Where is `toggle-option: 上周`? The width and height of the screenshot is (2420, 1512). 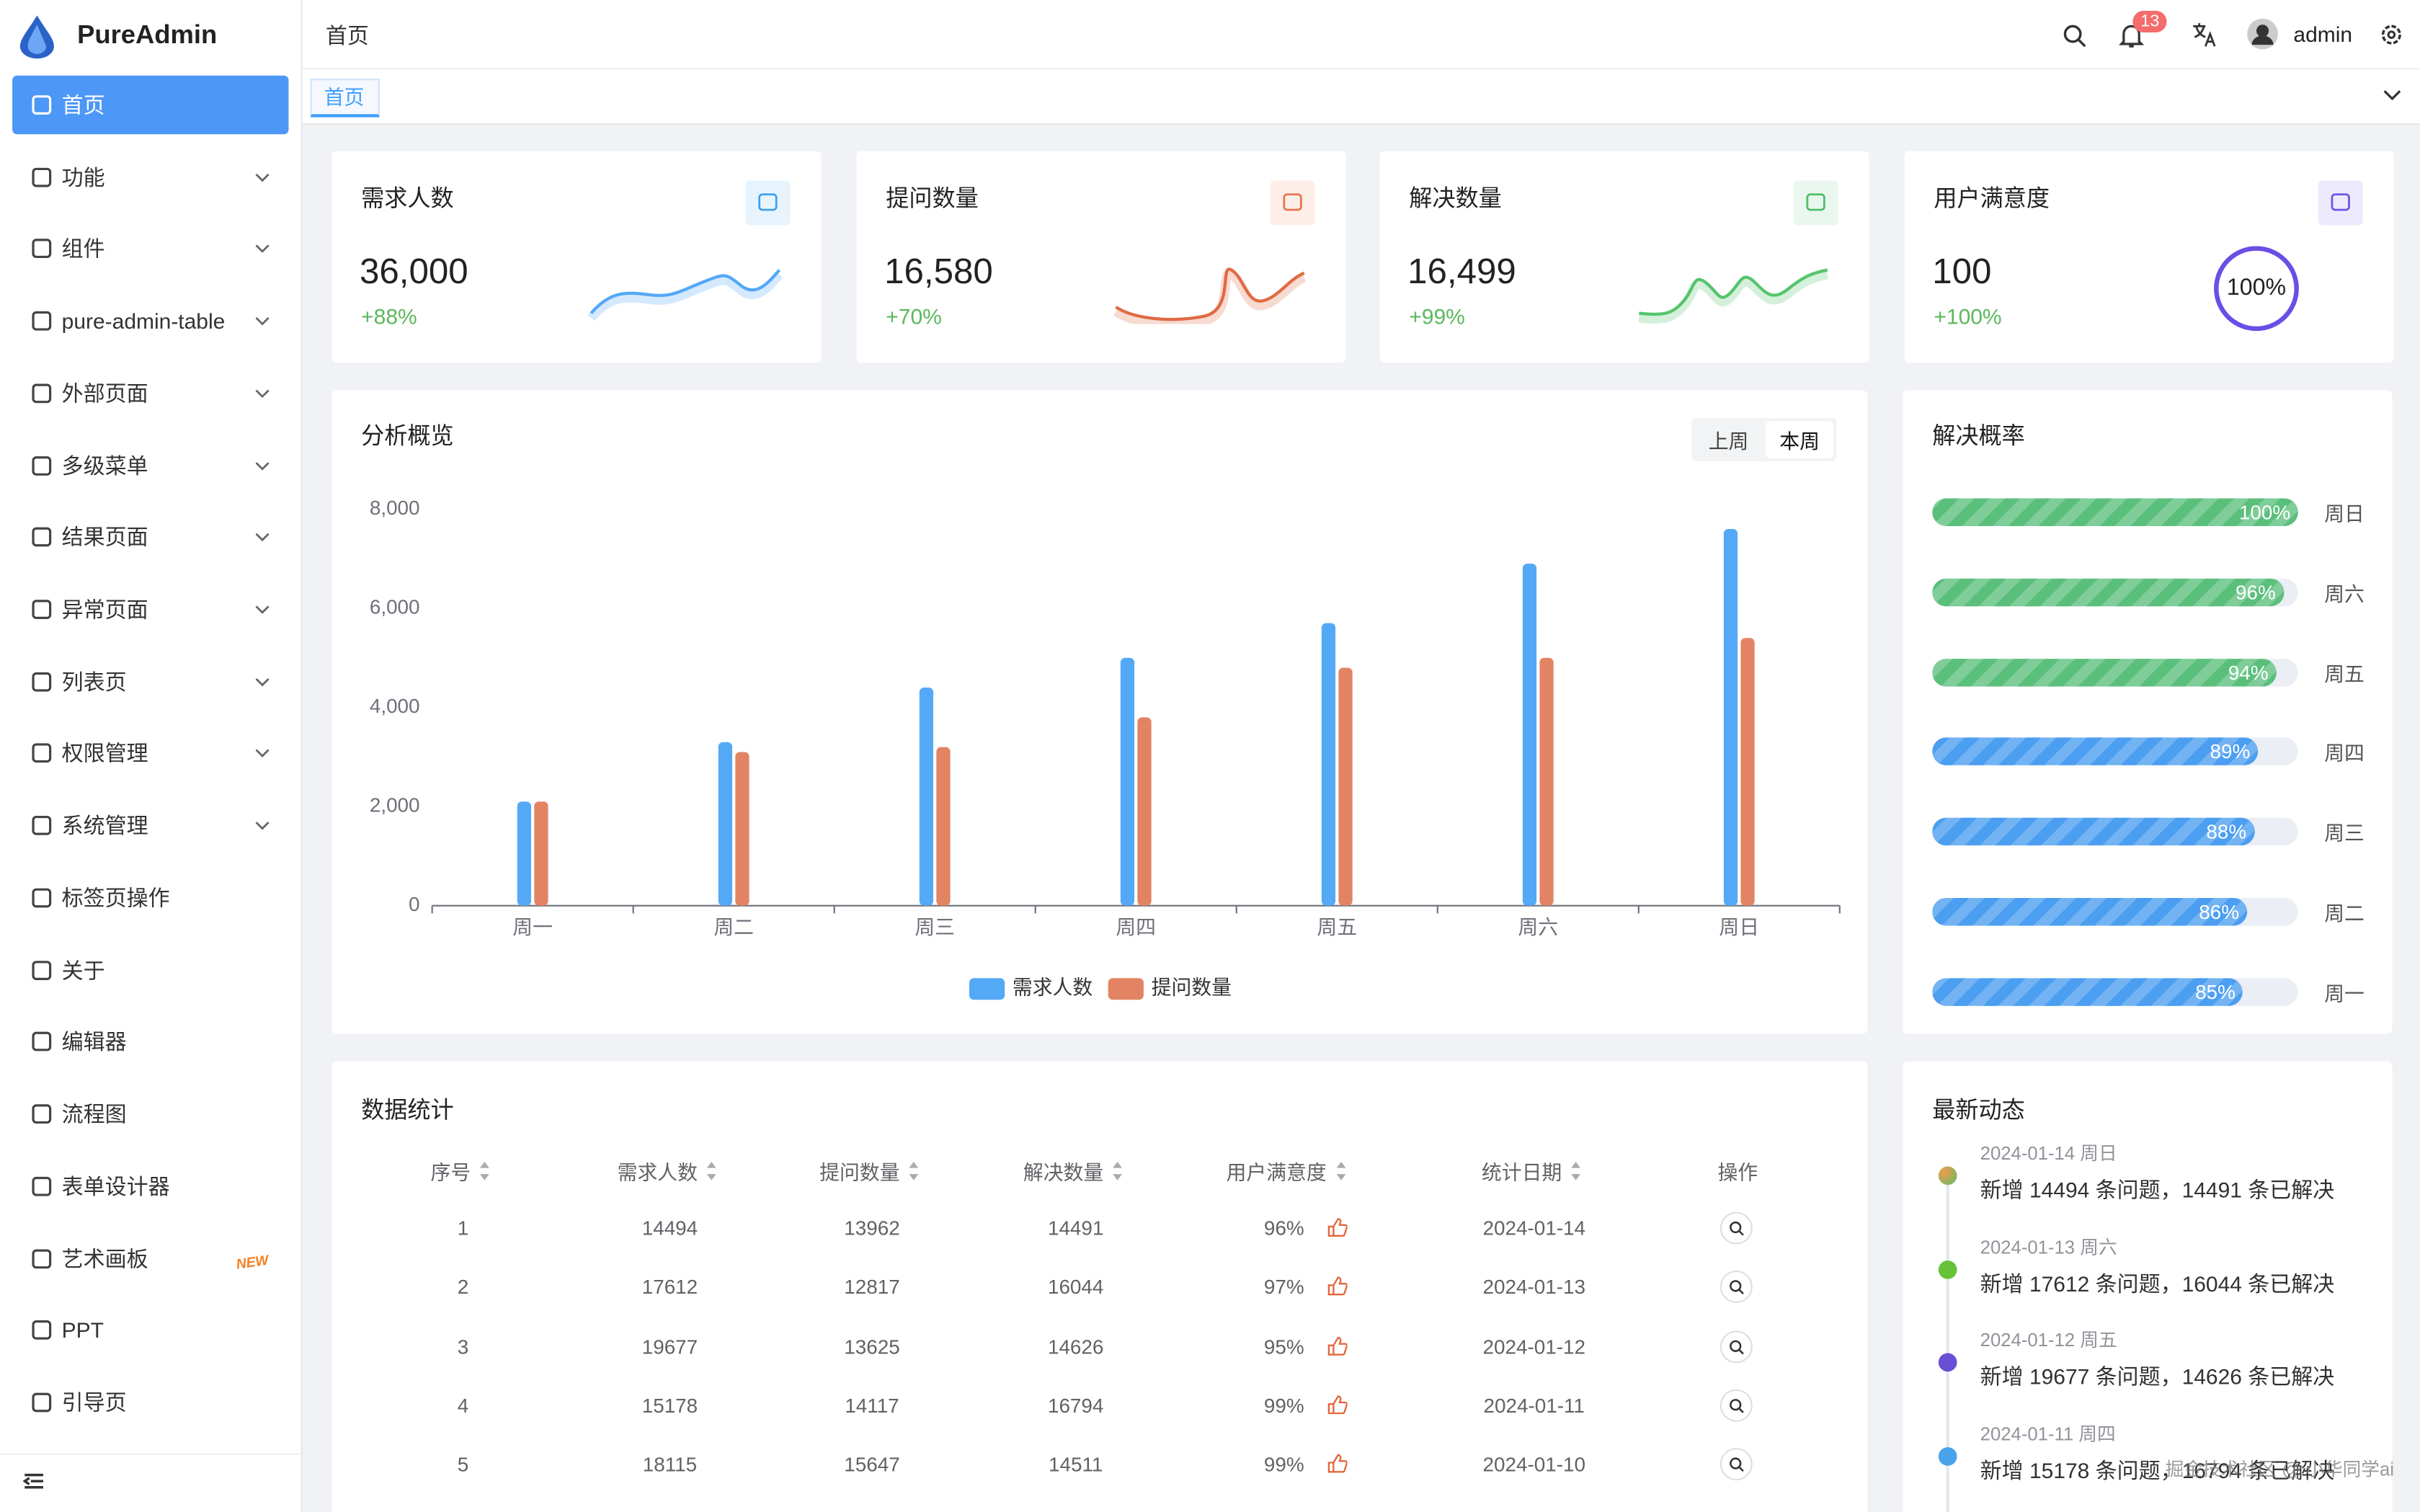
toggle-option: 上周 is located at coordinates (1729, 442).